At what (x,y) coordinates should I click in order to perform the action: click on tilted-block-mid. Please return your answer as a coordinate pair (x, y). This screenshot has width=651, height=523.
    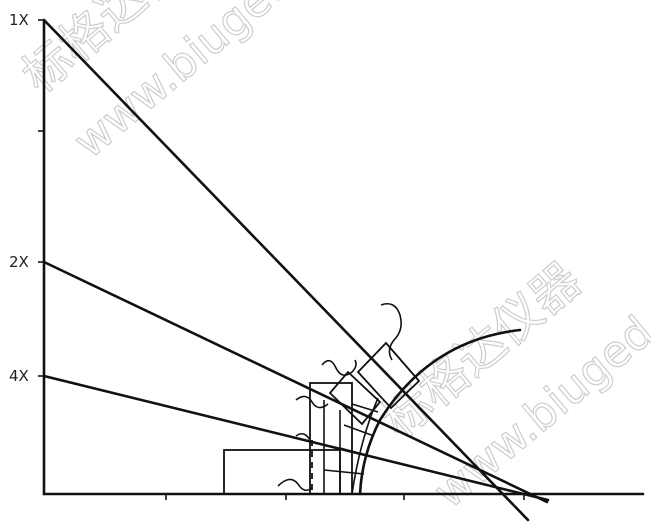
    Looking at the image, I should click on (355, 398).